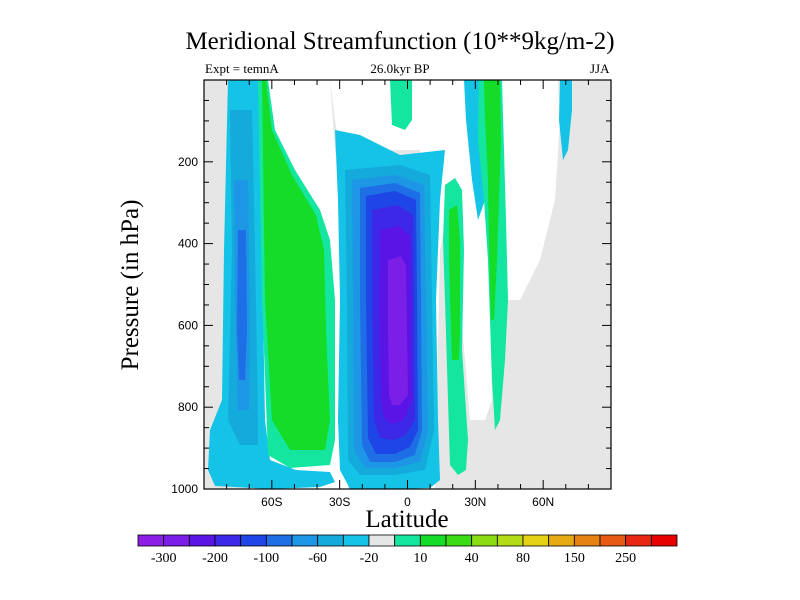  What do you see at coordinates (454, 282) in the screenshot?
I see `cell-20n-core` at bounding box center [454, 282].